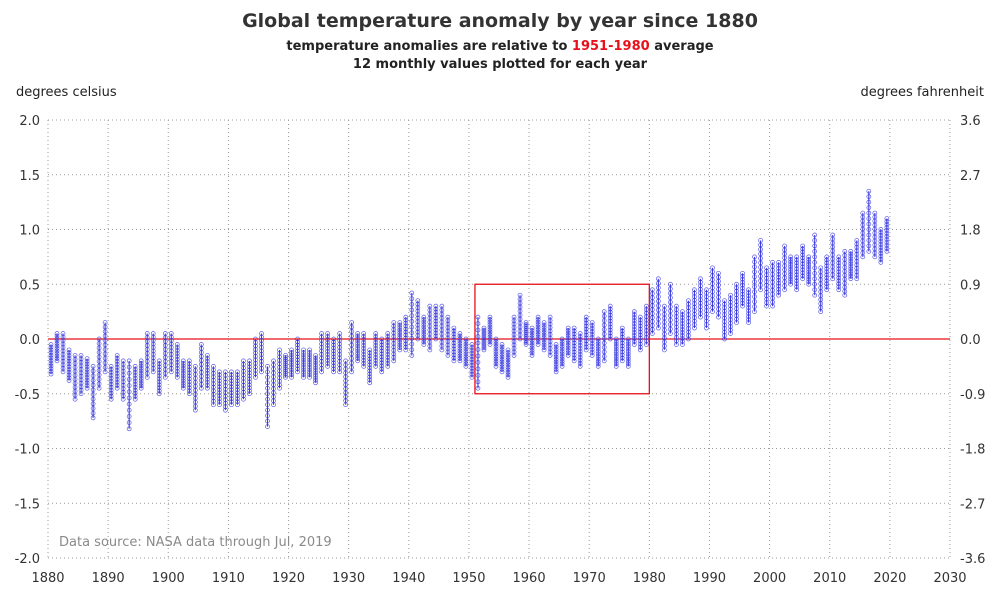 This screenshot has width=1000, height=600. Describe the element at coordinates (970, 121) in the screenshot. I see `y-right-tick-label: 3.6` at that location.